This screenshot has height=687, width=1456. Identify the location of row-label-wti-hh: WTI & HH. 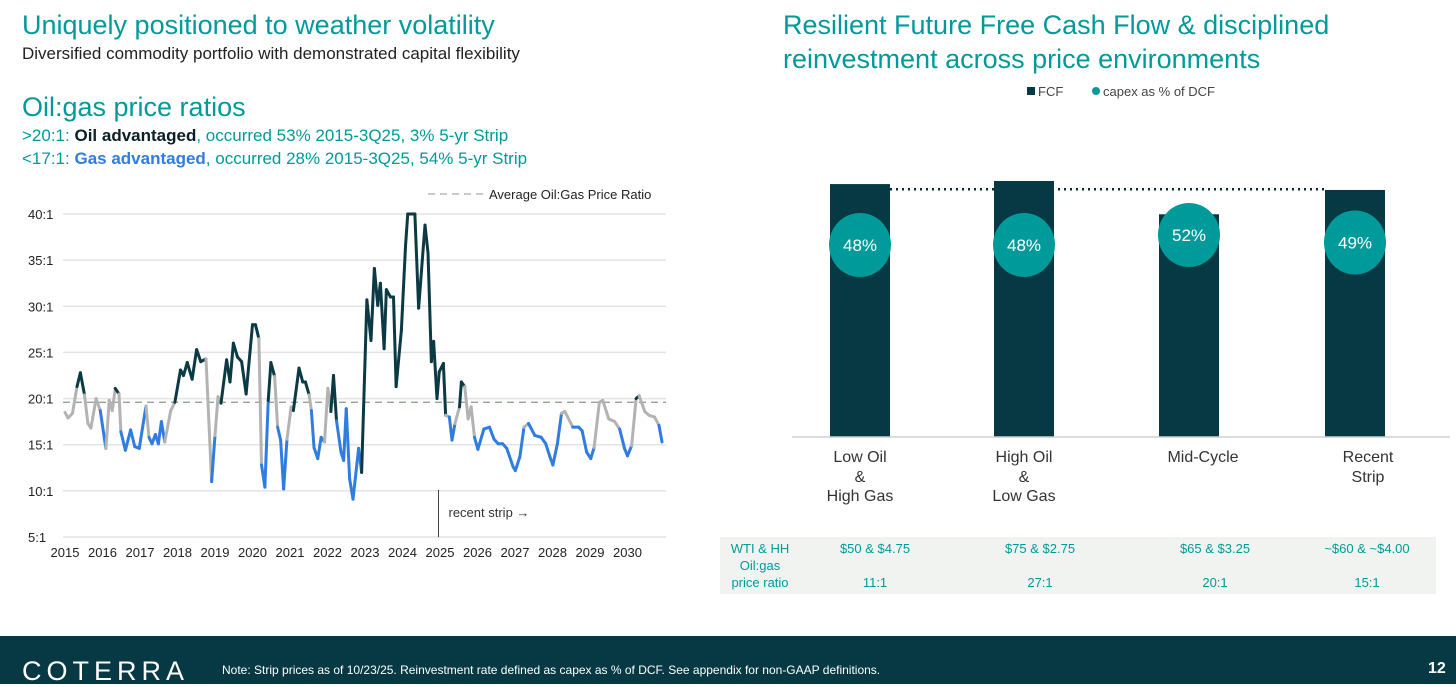
(760, 548).